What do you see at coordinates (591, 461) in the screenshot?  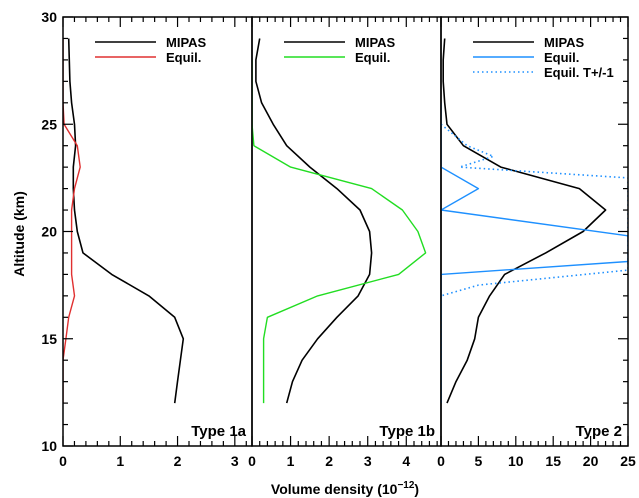 I see `x-tick-label: 20` at bounding box center [591, 461].